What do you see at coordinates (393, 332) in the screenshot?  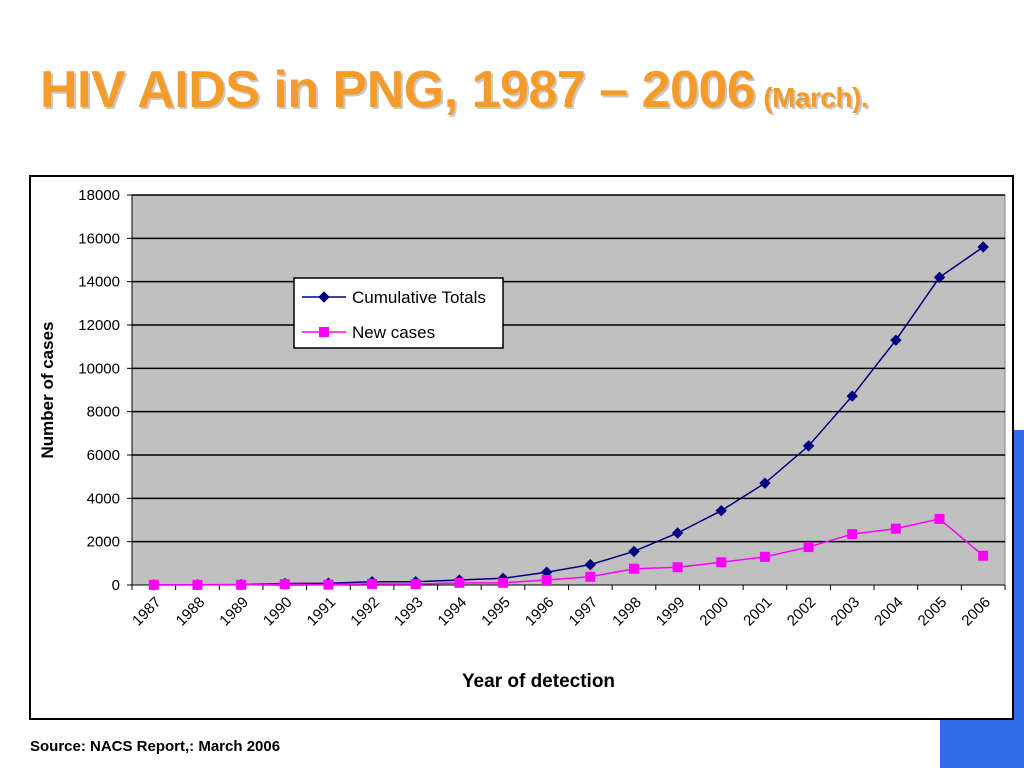 I see `legend-label: New cases` at bounding box center [393, 332].